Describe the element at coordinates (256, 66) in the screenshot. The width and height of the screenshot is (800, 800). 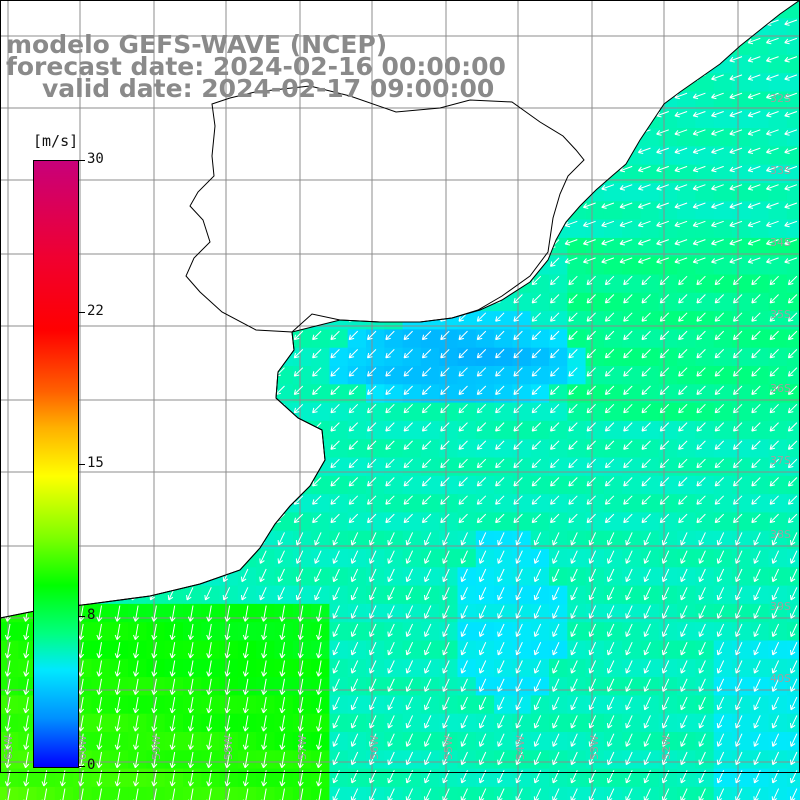
I see `forecast-date: forecast date: 2024-02-16 00:00:00` at that location.